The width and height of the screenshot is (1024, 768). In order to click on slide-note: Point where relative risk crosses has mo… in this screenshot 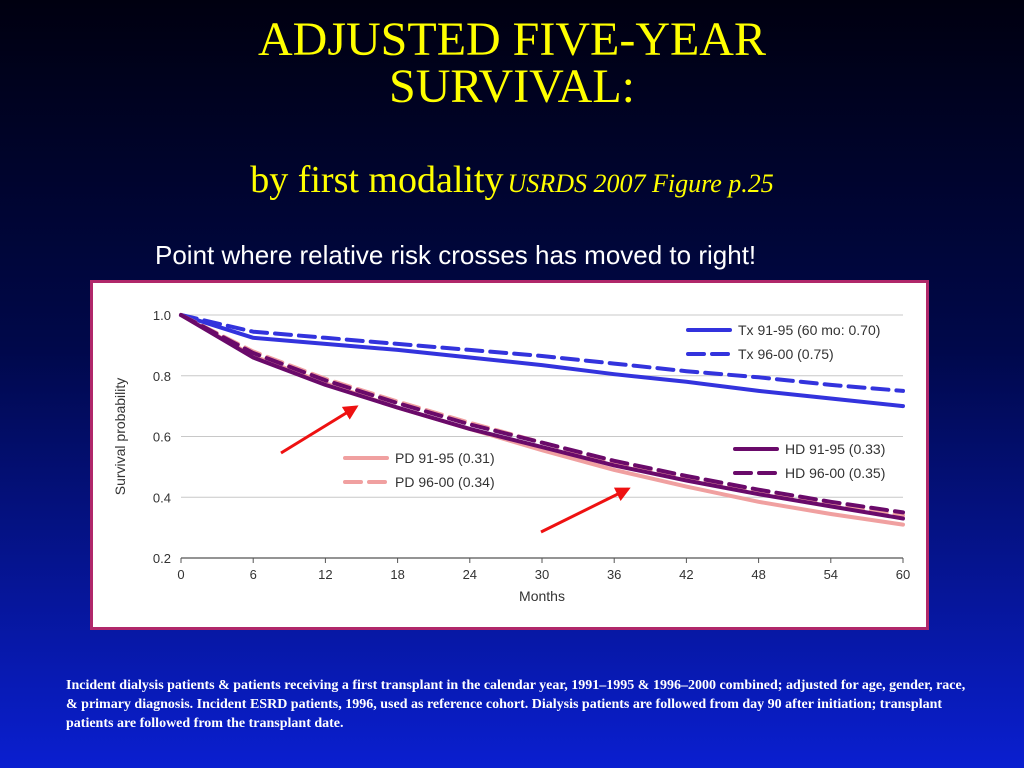, I will do `click(456, 255)`.